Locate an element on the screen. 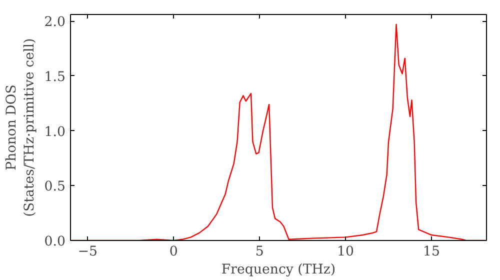  y-tick-label: 0.5 is located at coordinates (55, 187).